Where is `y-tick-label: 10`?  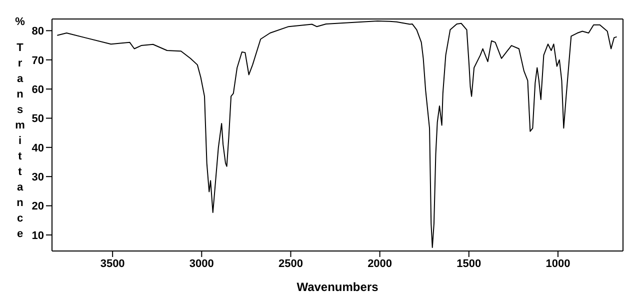
y-tick-label: 10 is located at coordinates (38, 236).